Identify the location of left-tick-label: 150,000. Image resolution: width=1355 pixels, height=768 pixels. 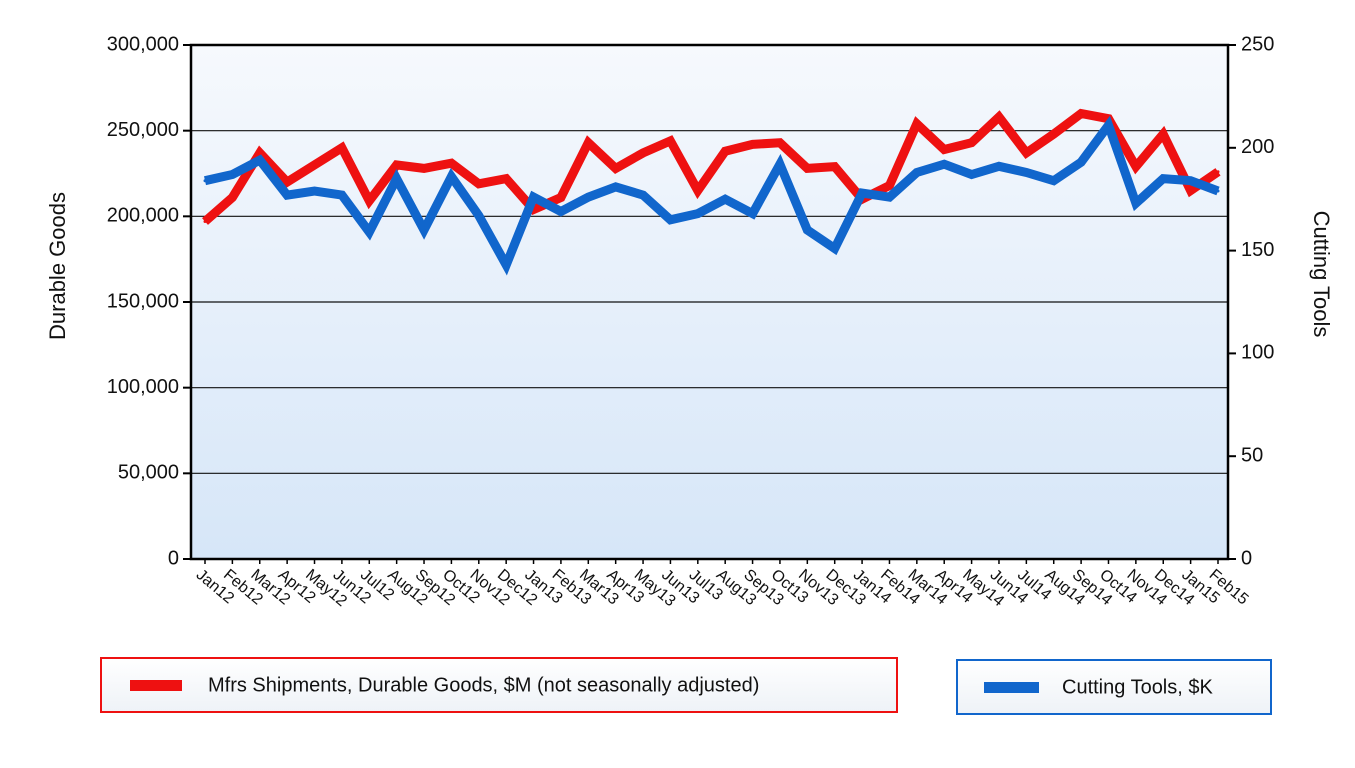
(143, 301).